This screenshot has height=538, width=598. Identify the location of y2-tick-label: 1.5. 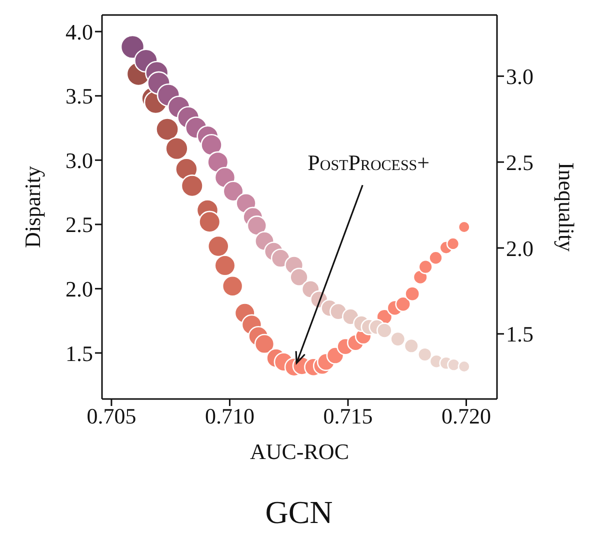
(520, 334).